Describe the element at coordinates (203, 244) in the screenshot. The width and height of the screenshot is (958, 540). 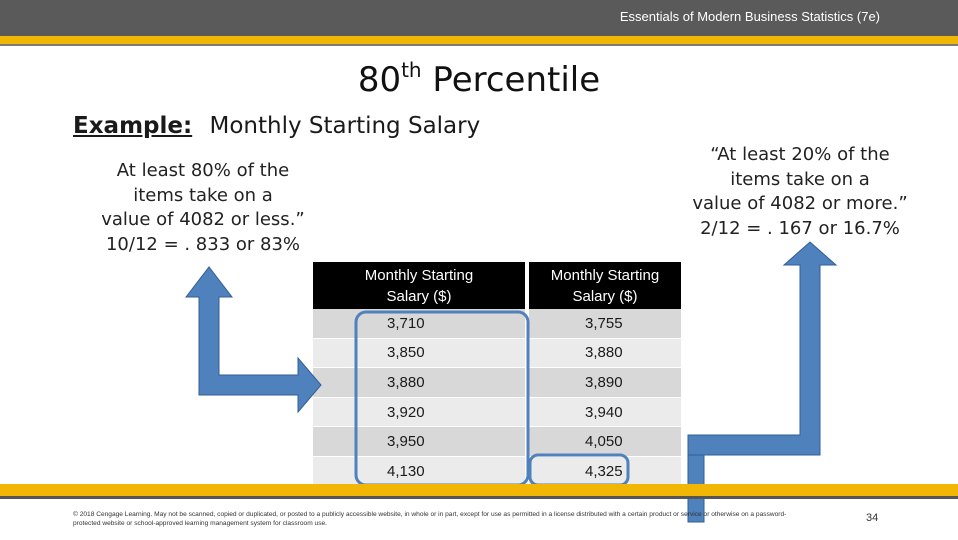
I see `left-note-line: 10/12 = . 833 or 83%` at that location.